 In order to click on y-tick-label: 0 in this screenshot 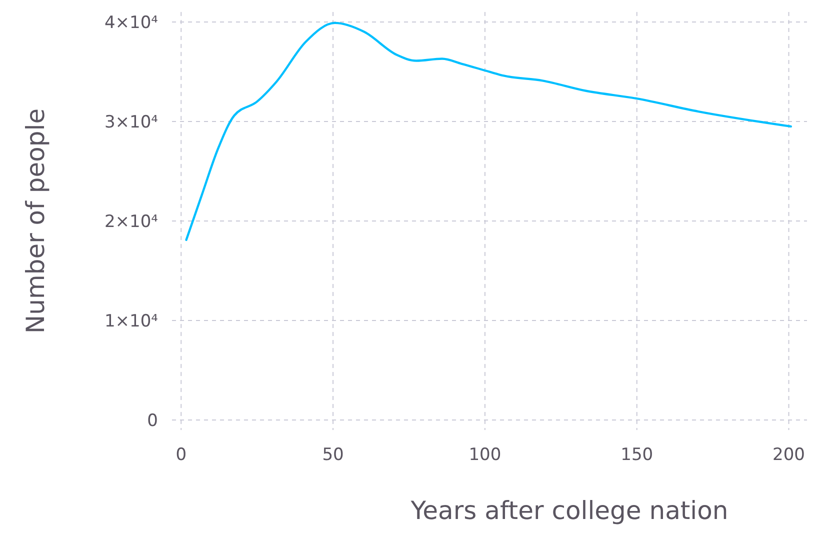, I will do `click(152, 421)`.